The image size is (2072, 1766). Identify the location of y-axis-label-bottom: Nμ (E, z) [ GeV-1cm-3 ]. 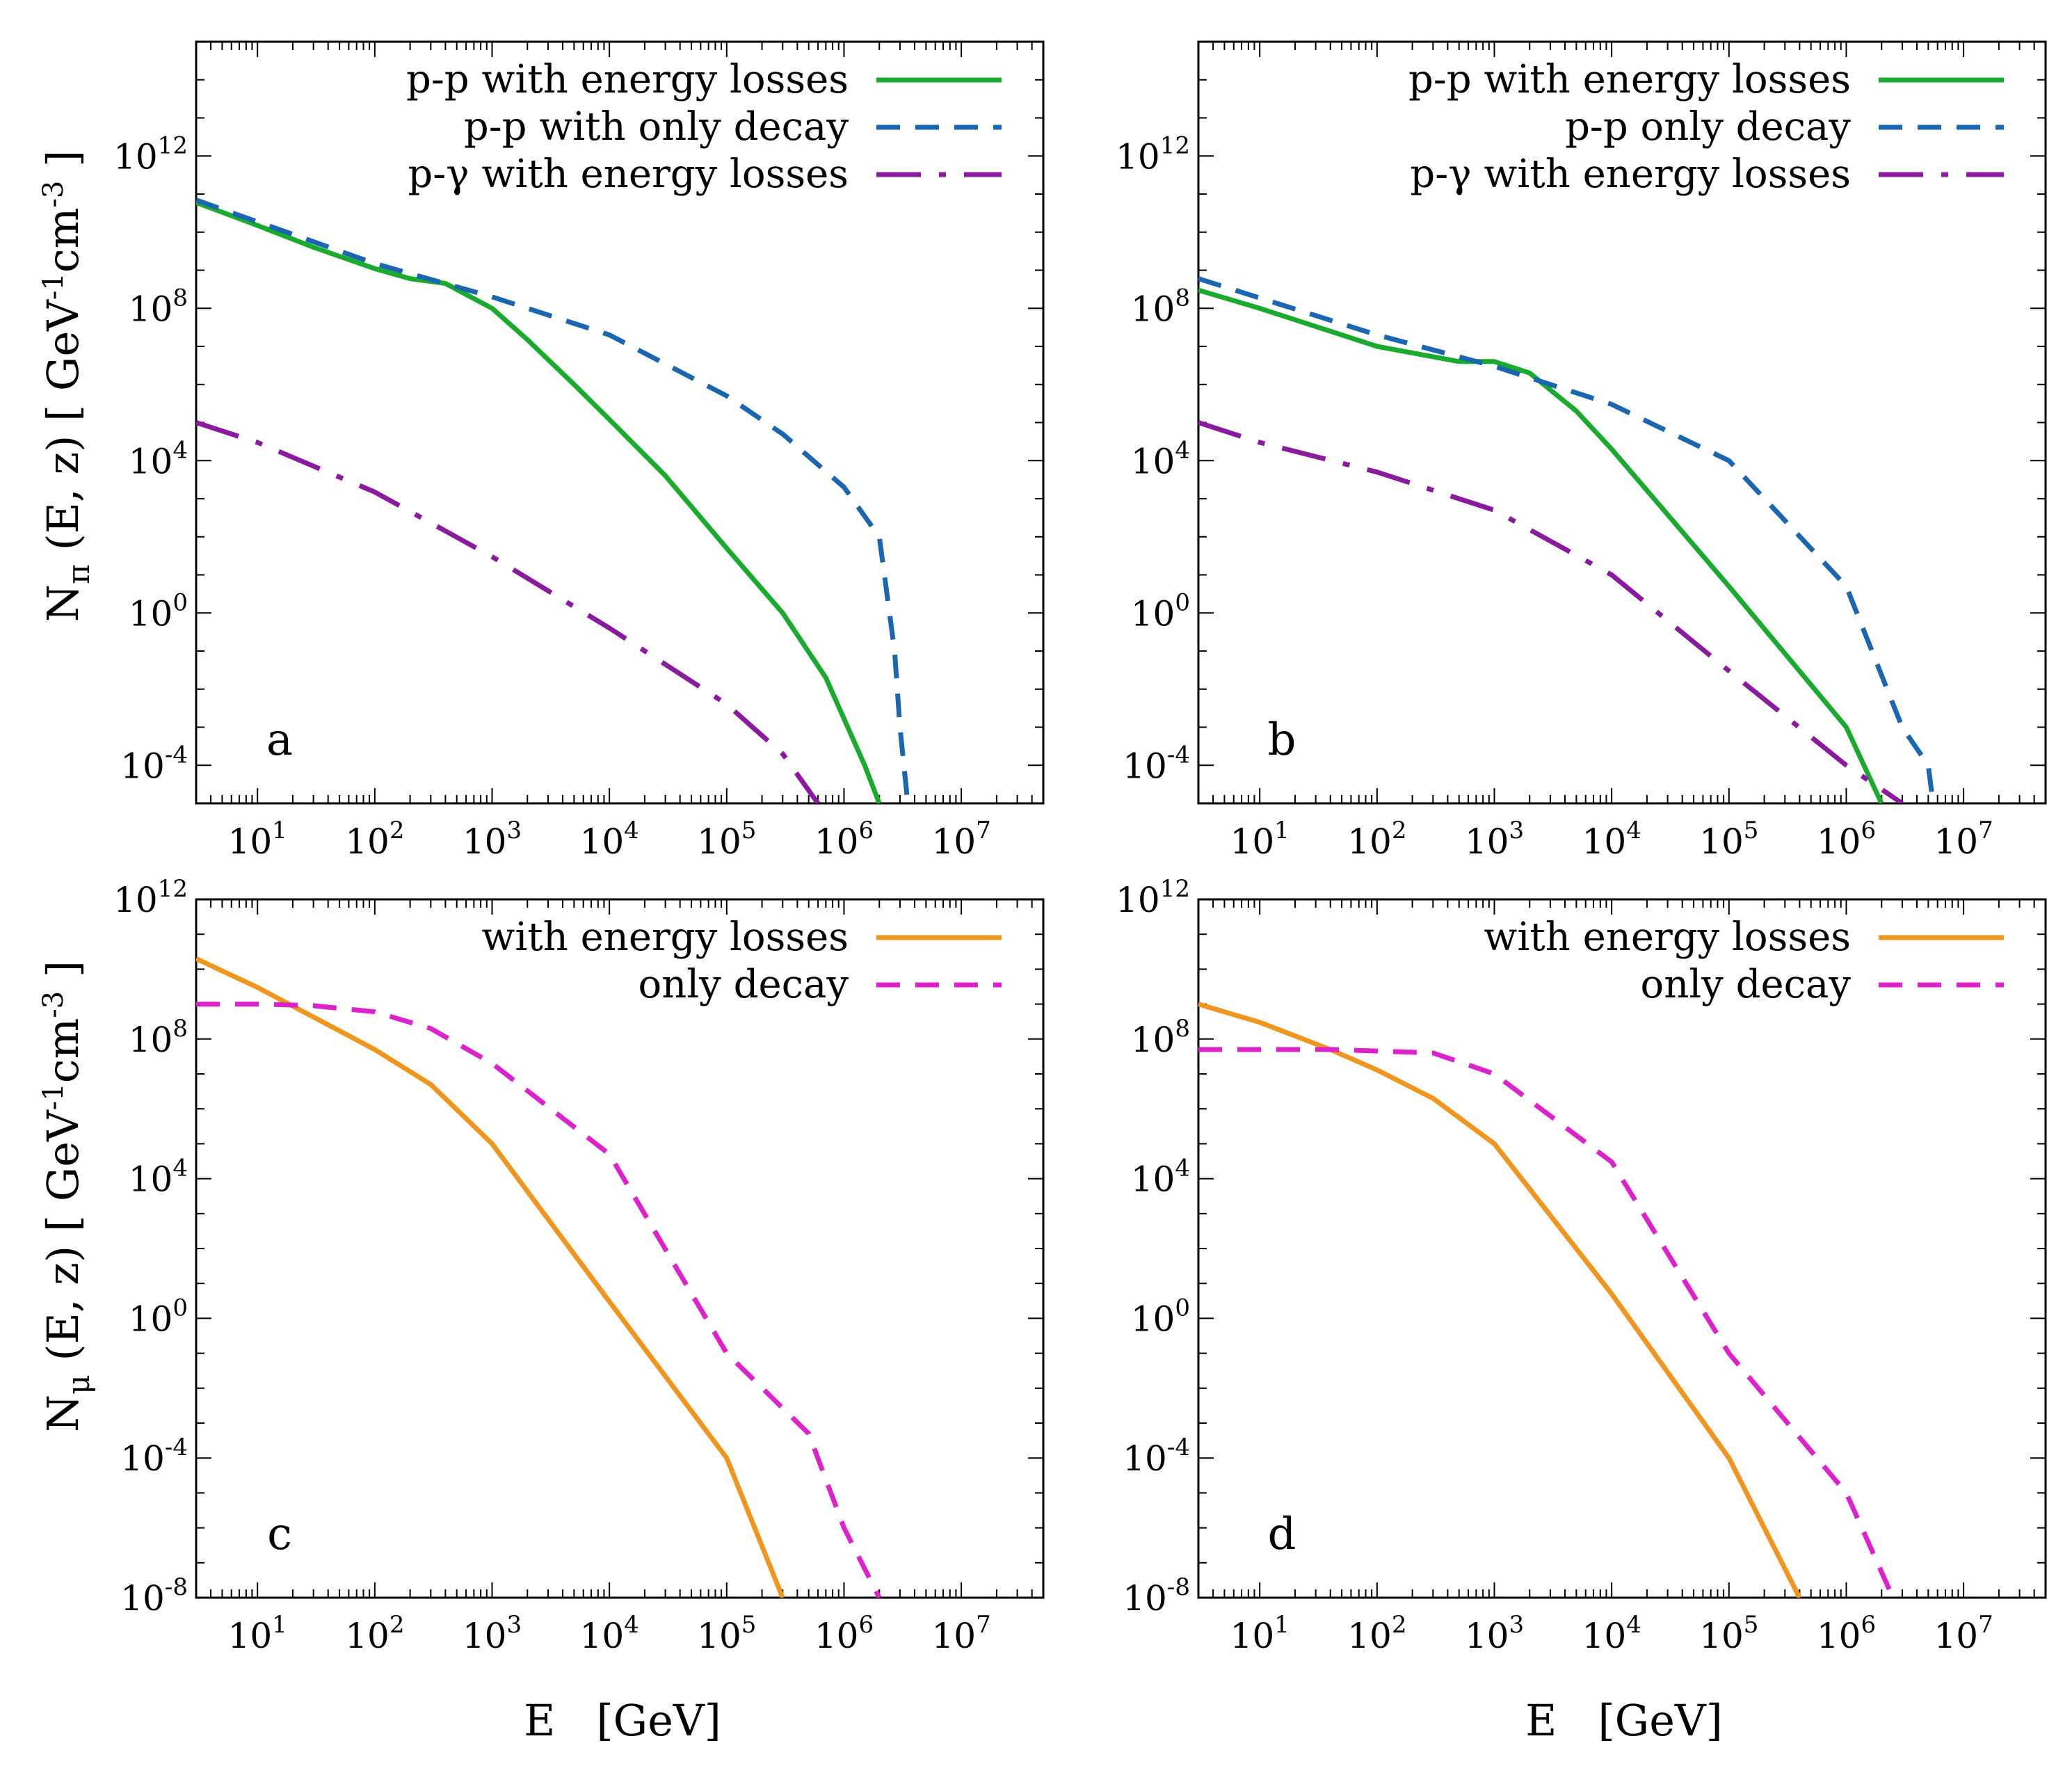
(67, 1196).